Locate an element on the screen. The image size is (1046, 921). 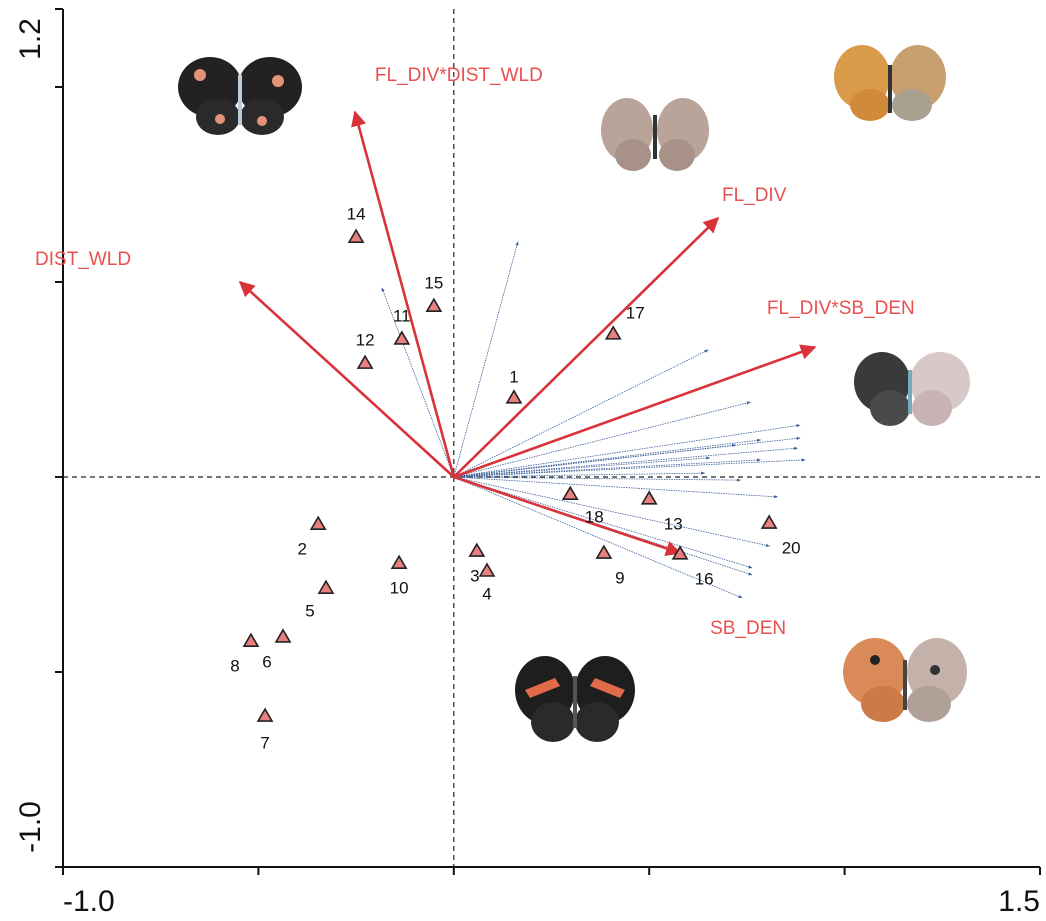
site-label: 4 is located at coordinates (486, 593).